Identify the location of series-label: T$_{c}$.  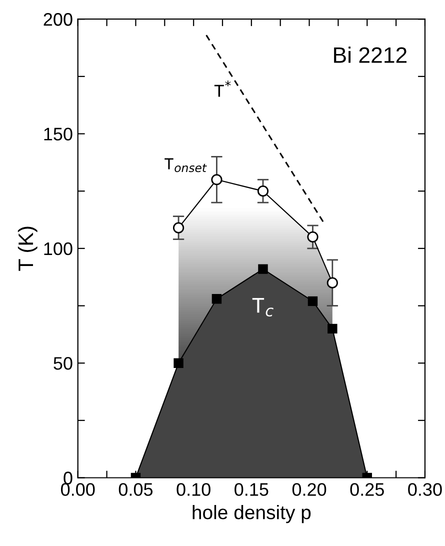
(263, 307).